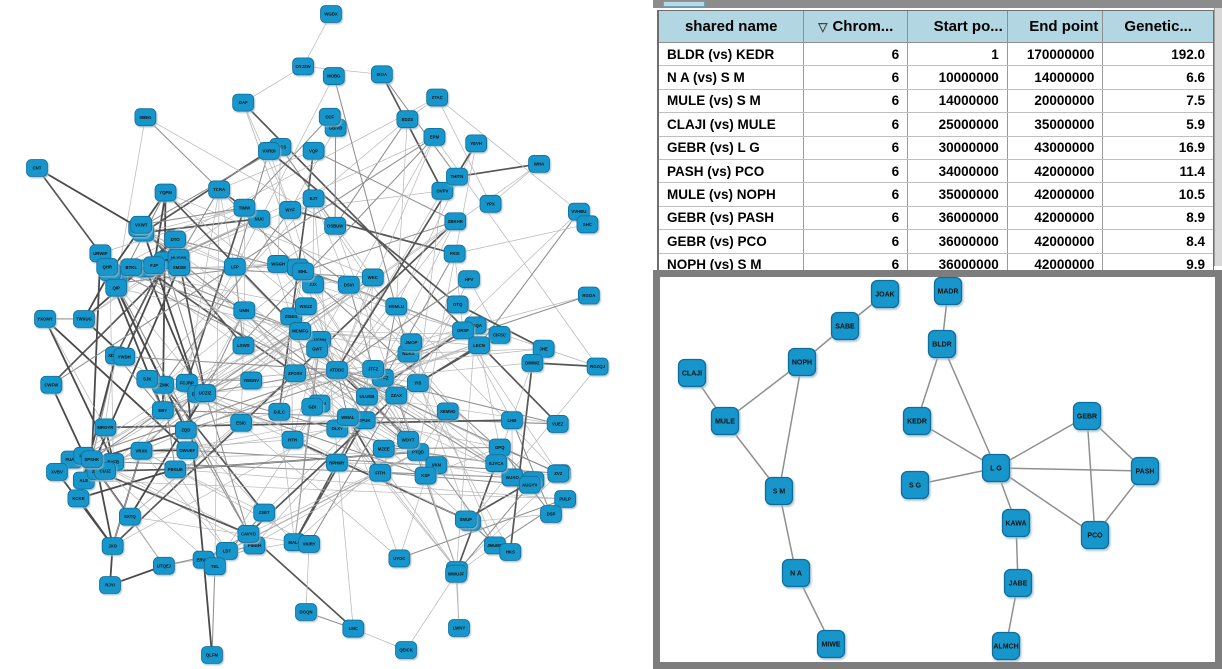 This screenshot has width=1222, height=669. I want to click on network-node: KCKE, so click(78, 498).